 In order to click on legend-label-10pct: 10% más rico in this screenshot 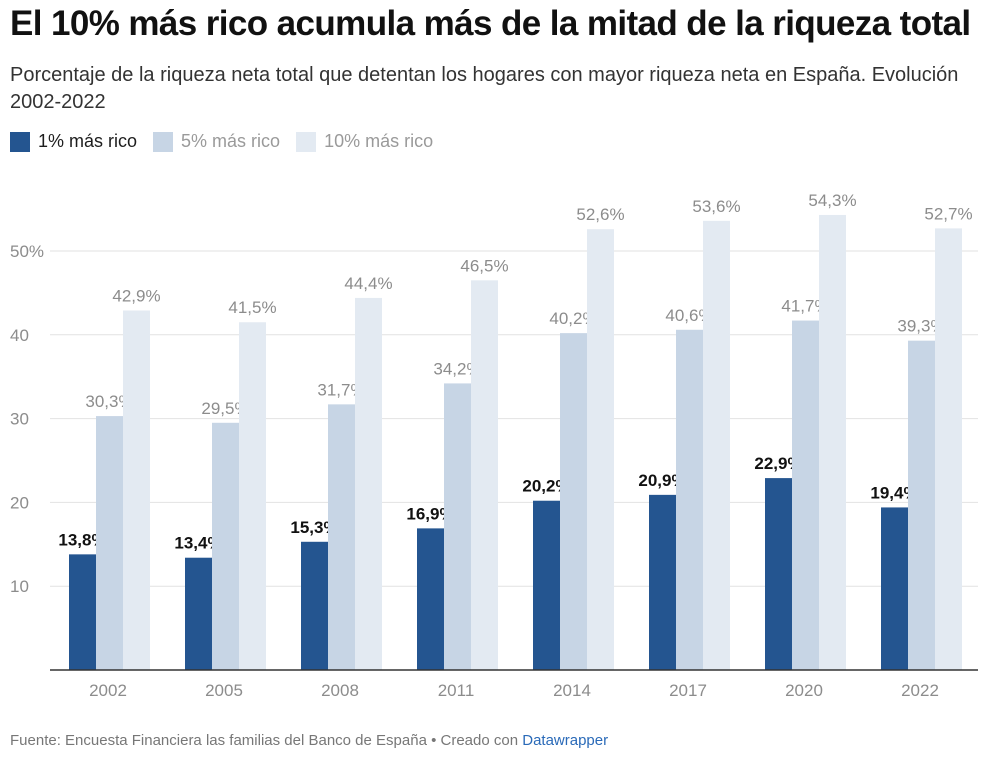, I will do `click(379, 141)`.